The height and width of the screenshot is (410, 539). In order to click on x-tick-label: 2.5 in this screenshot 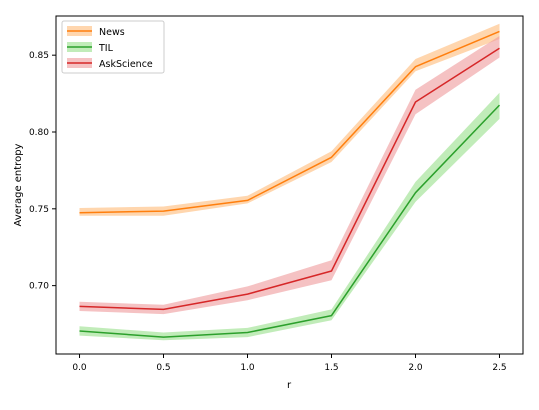, I will do `click(499, 368)`.